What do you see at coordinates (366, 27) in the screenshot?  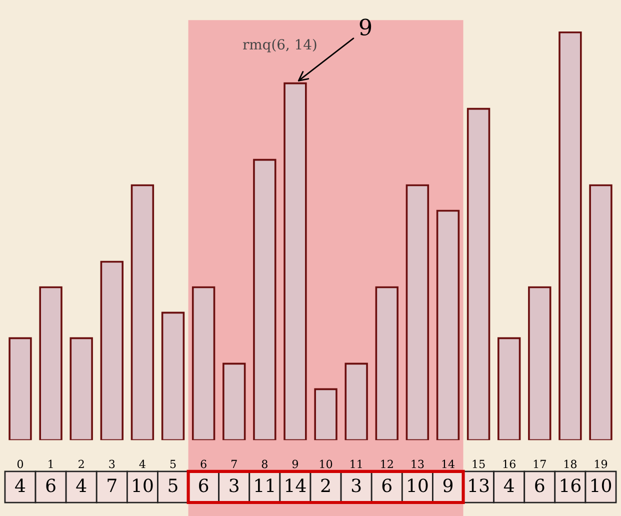 I see `annotation: 9` at bounding box center [366, 27].